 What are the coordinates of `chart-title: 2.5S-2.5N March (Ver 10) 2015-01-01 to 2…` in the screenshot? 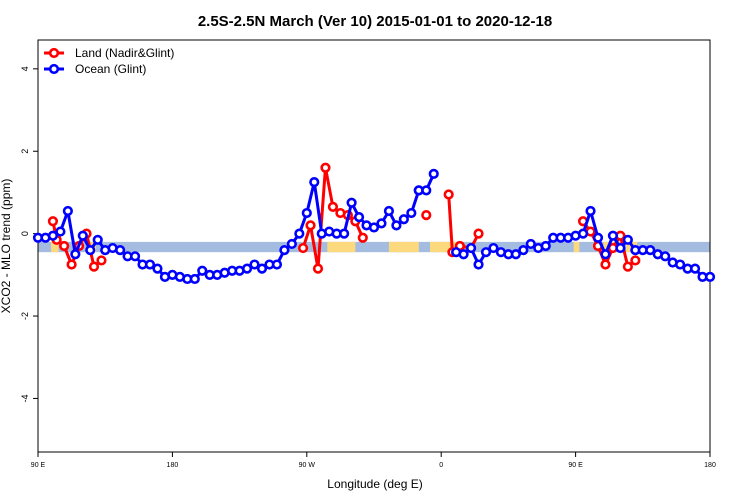 It's located at (375, 21).